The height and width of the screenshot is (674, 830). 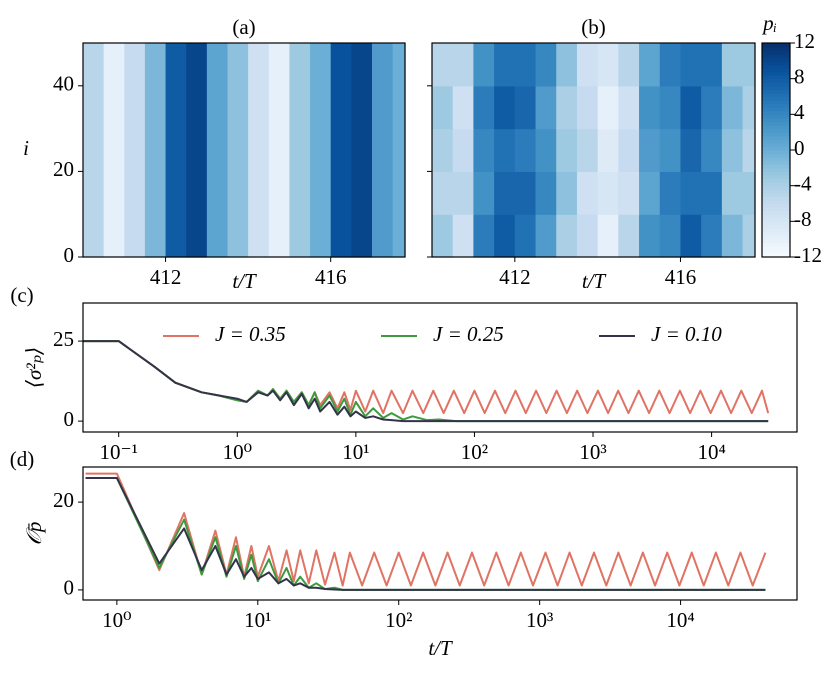 What do you see at coordinates (799, 76) in the screenshot?
I see `colorbar-tick-label: 8` at bounding box center [799, 76].